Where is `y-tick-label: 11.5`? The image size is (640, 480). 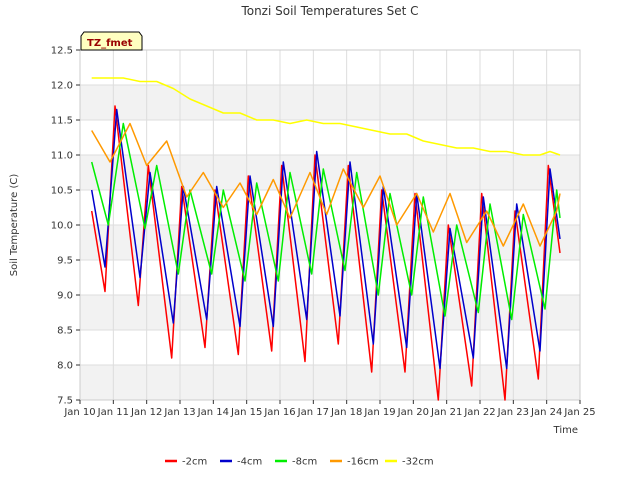
y-tick-label: 11.5 is located at coordinates (62, 121).